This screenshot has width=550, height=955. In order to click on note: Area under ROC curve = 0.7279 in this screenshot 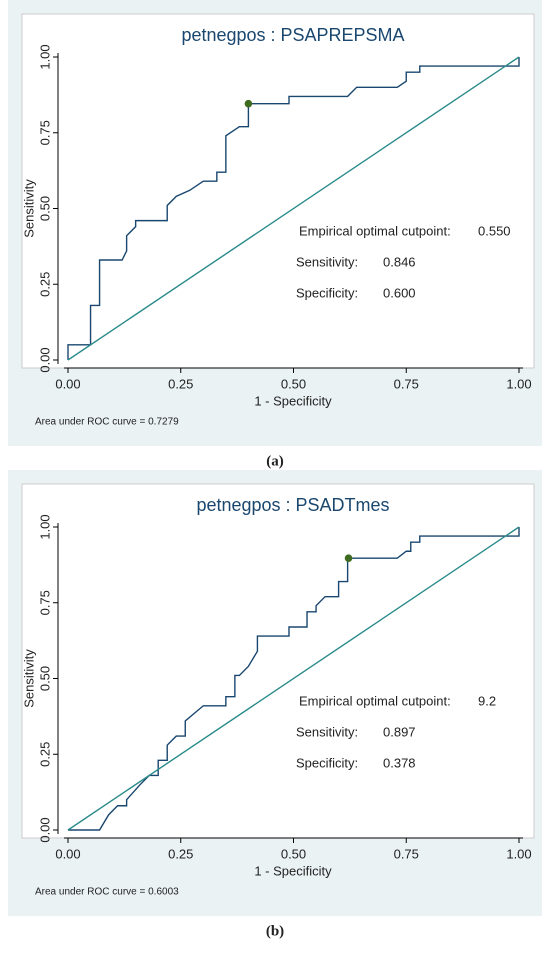, I will do `click(107, 422)`.